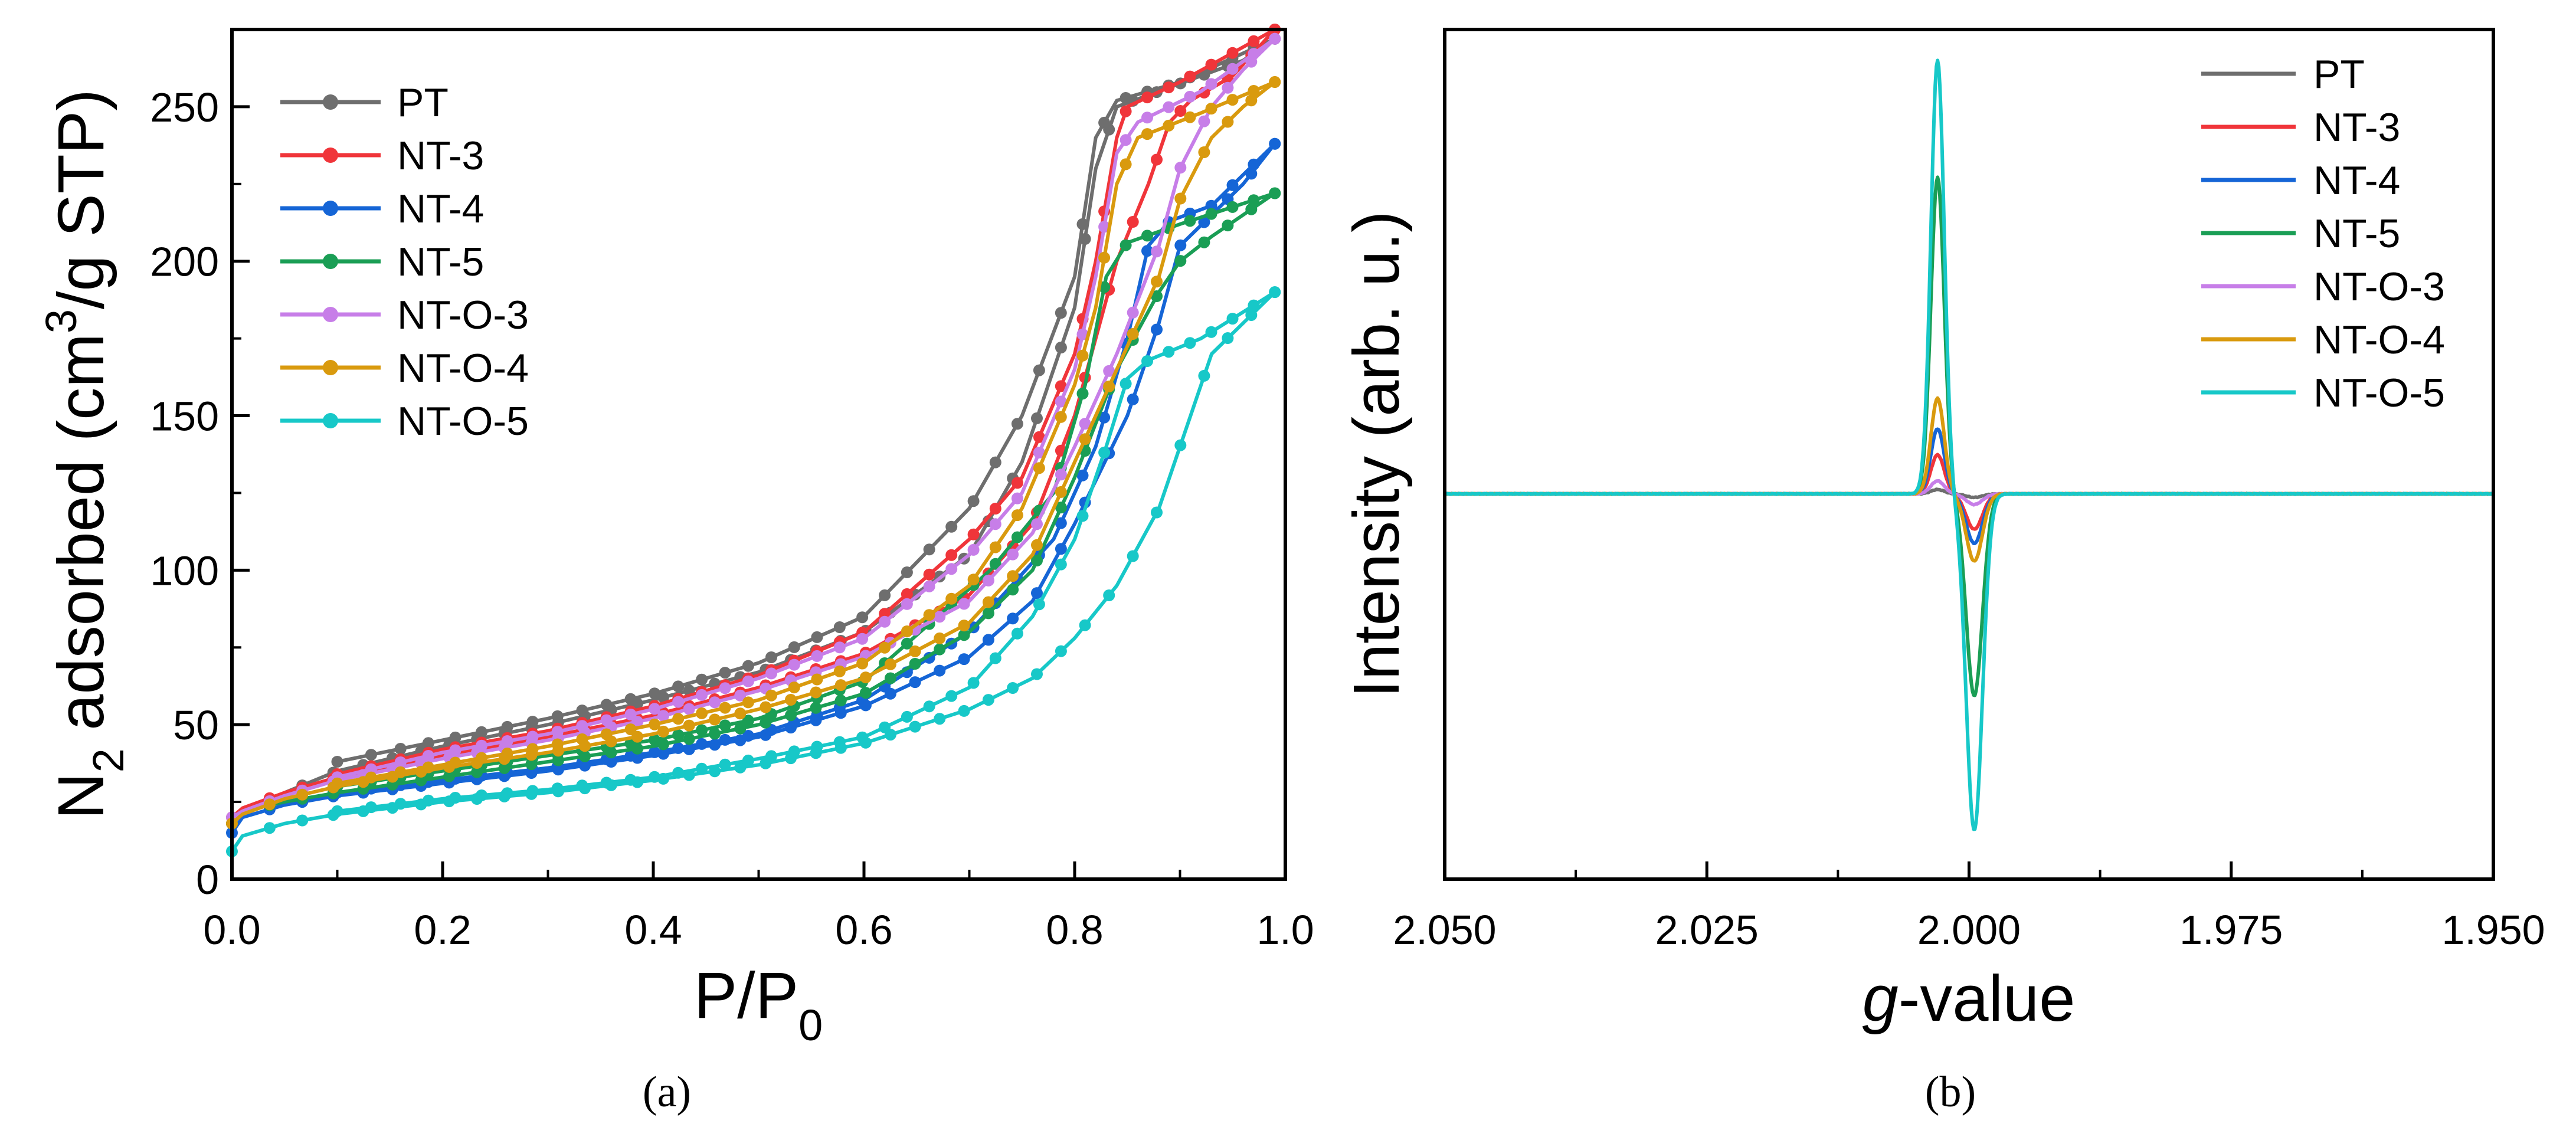  Describe the element at coordinates (2231, 930) in the screenshot. I see `x-tick-label: 1.975` at that location.